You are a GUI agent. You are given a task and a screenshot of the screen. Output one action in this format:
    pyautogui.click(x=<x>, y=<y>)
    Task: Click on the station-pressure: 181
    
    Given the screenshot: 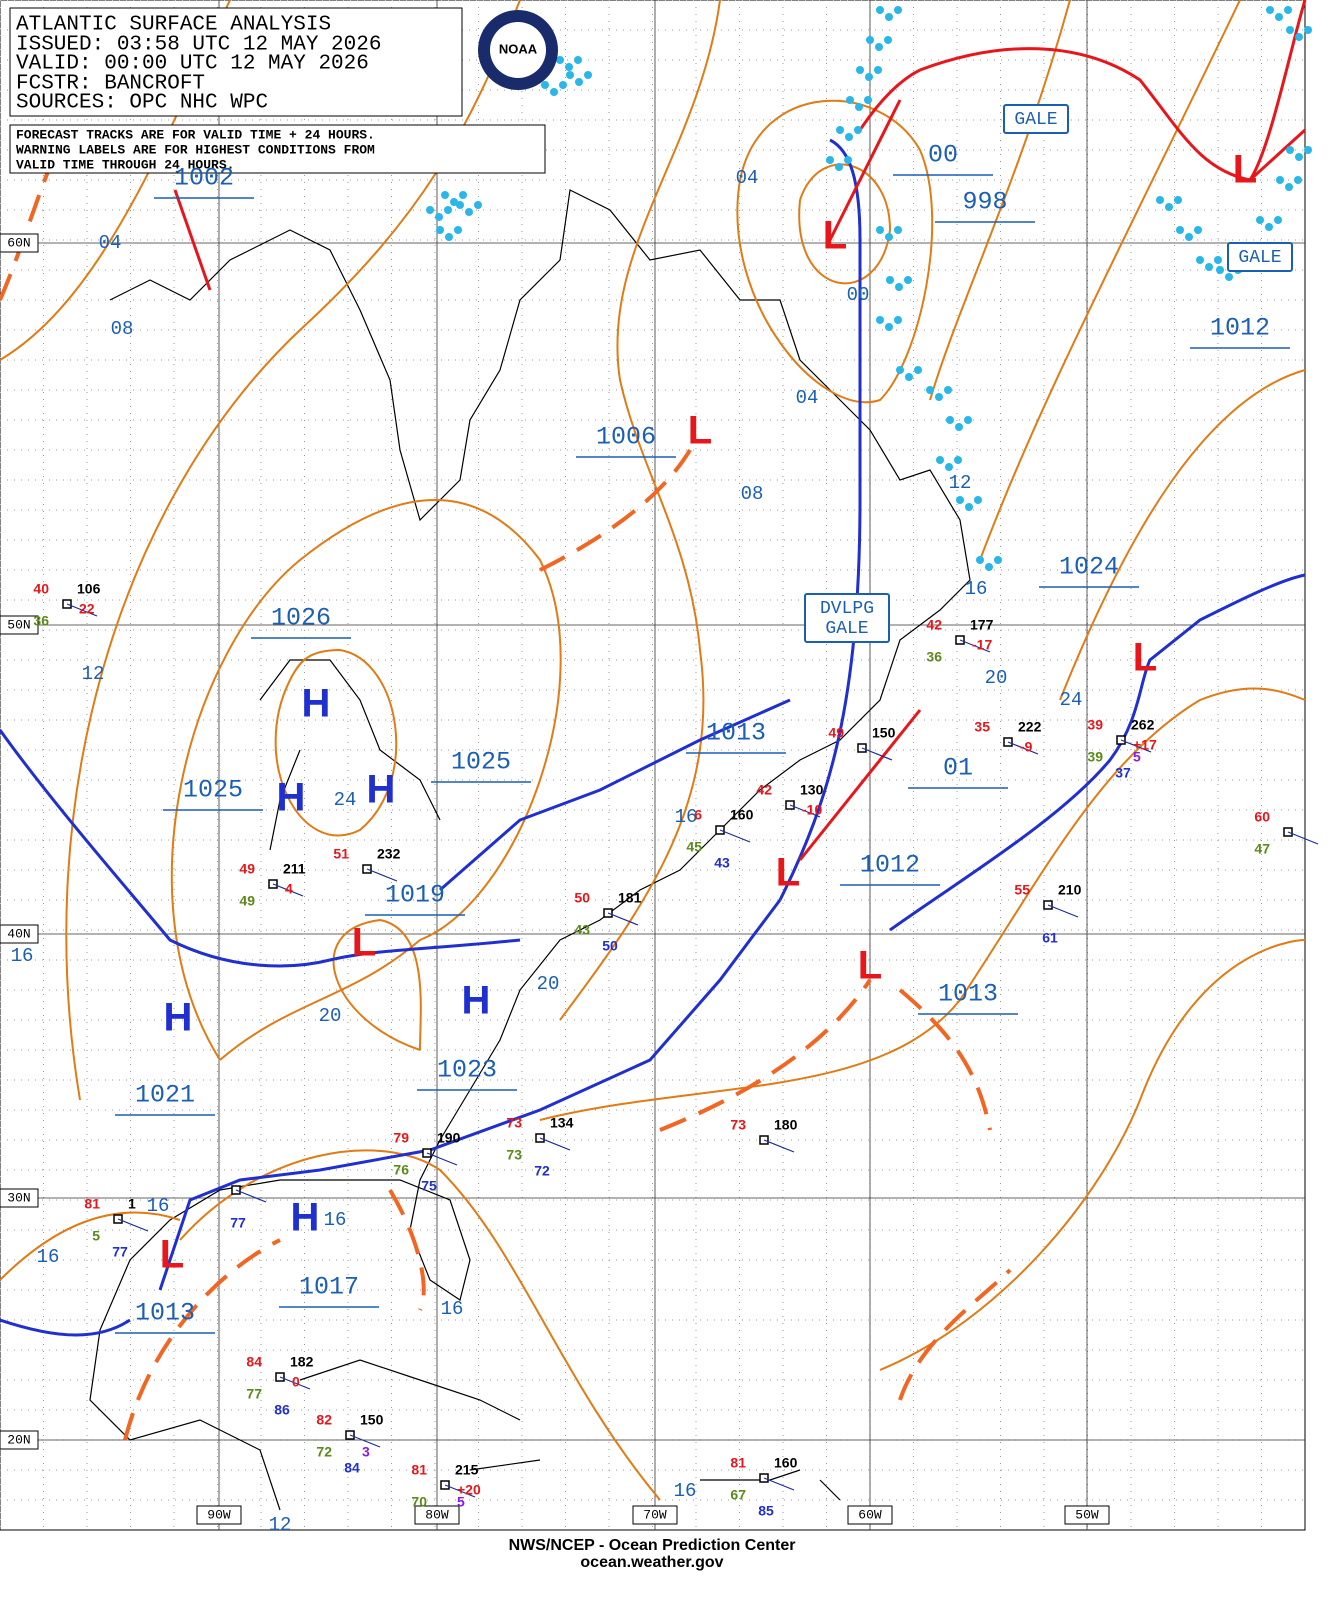 What is the action you would take?
    pyautogui.click(x=630, y=898)
    